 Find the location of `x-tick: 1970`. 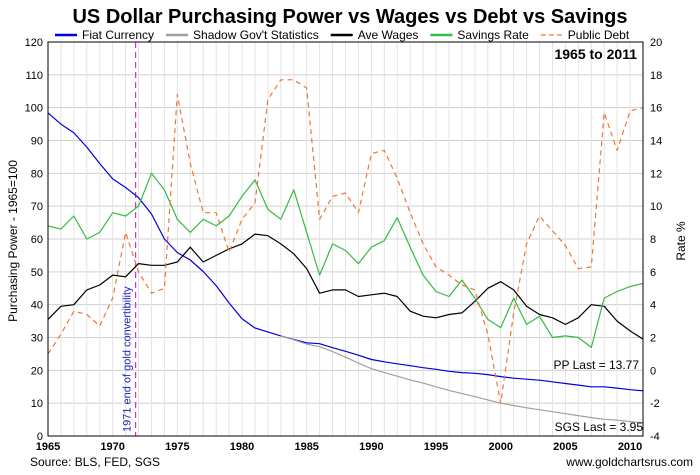

x-tick: 1970 is located at coordinates (112, 447).